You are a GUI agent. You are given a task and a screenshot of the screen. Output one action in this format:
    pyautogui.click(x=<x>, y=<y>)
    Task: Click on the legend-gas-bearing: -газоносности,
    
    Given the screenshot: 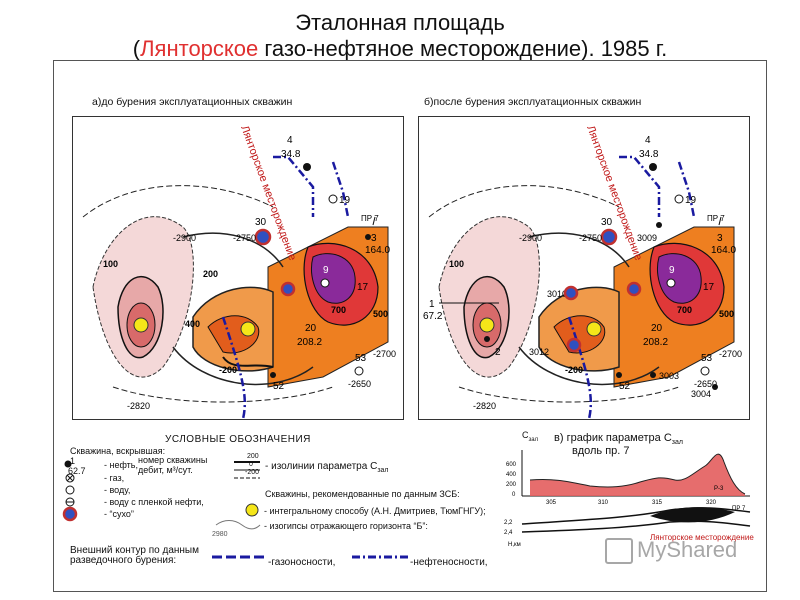 What is the action you would take?
    pyautogui.click(x=302, y=562)
    